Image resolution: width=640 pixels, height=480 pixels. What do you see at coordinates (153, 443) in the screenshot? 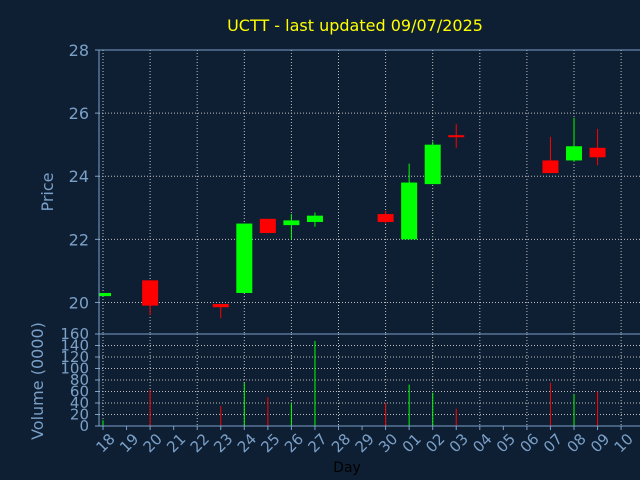
I see `x-tick-label: 20` at bounding box center [153, 443].